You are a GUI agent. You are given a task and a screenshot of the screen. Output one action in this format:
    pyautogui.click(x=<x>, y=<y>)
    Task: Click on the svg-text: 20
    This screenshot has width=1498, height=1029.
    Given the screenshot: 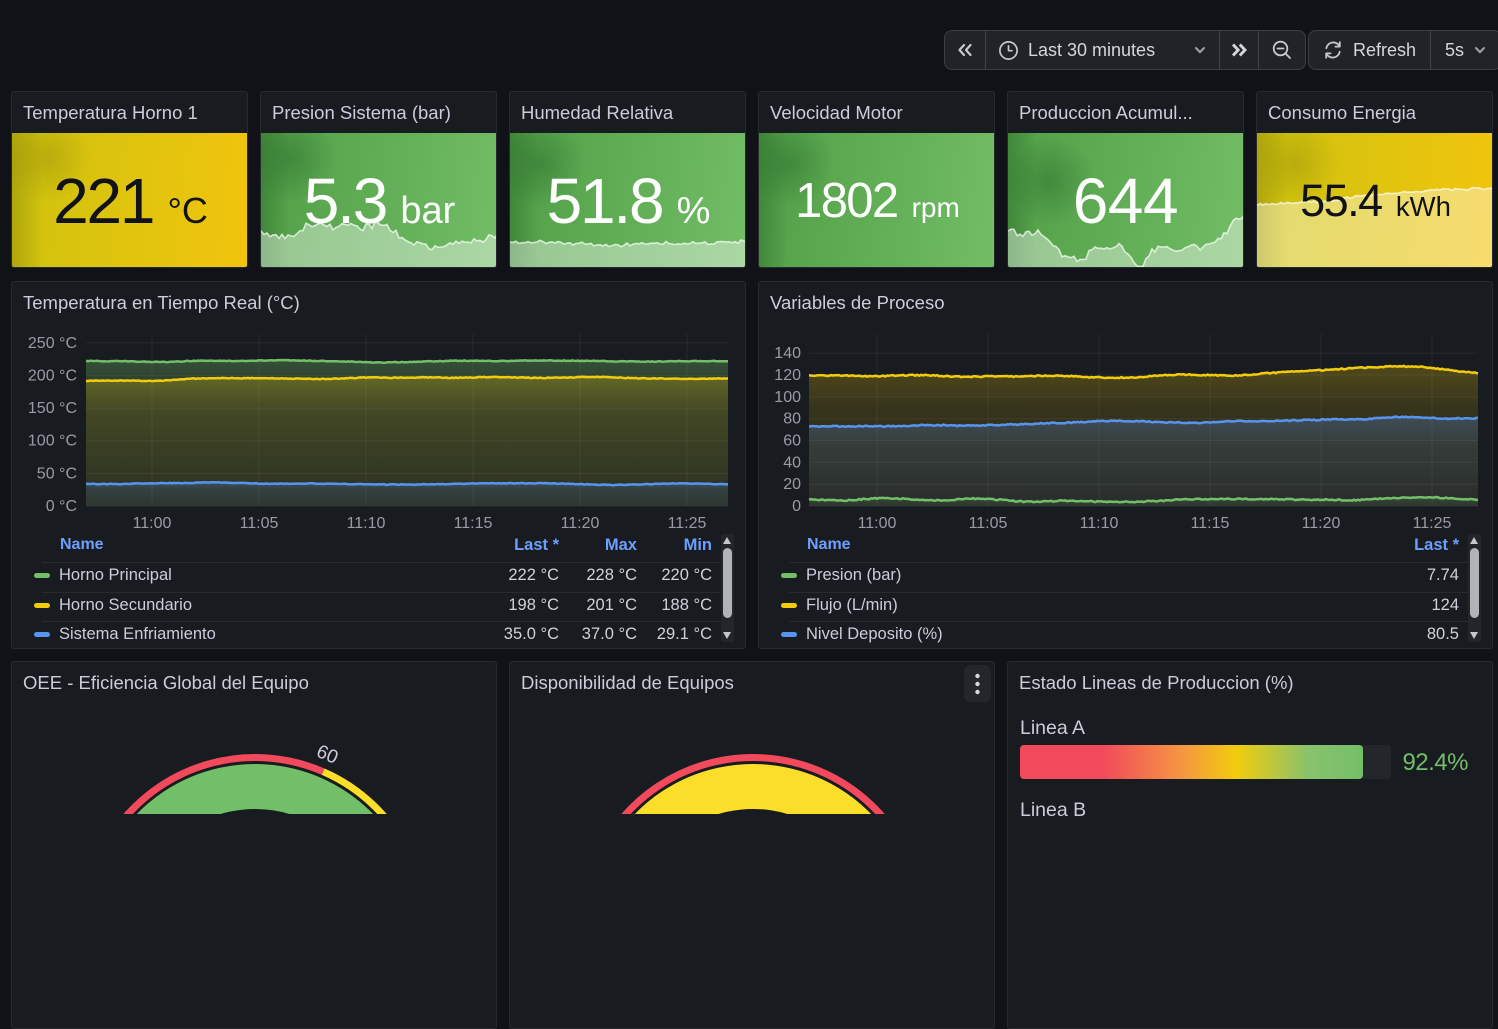 What is the action you would take?
    pyautogui.click(x=792, y=484)
    